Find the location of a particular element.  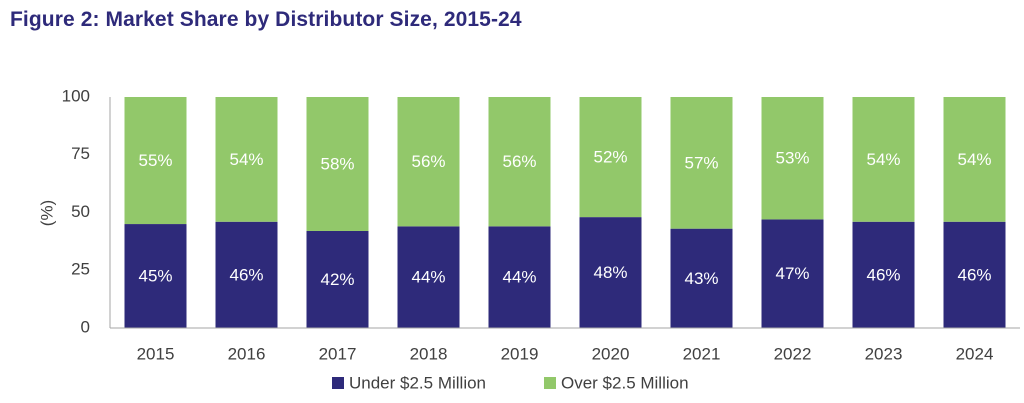

bar-segment-under-2016 is located at coordinates (246, 274).